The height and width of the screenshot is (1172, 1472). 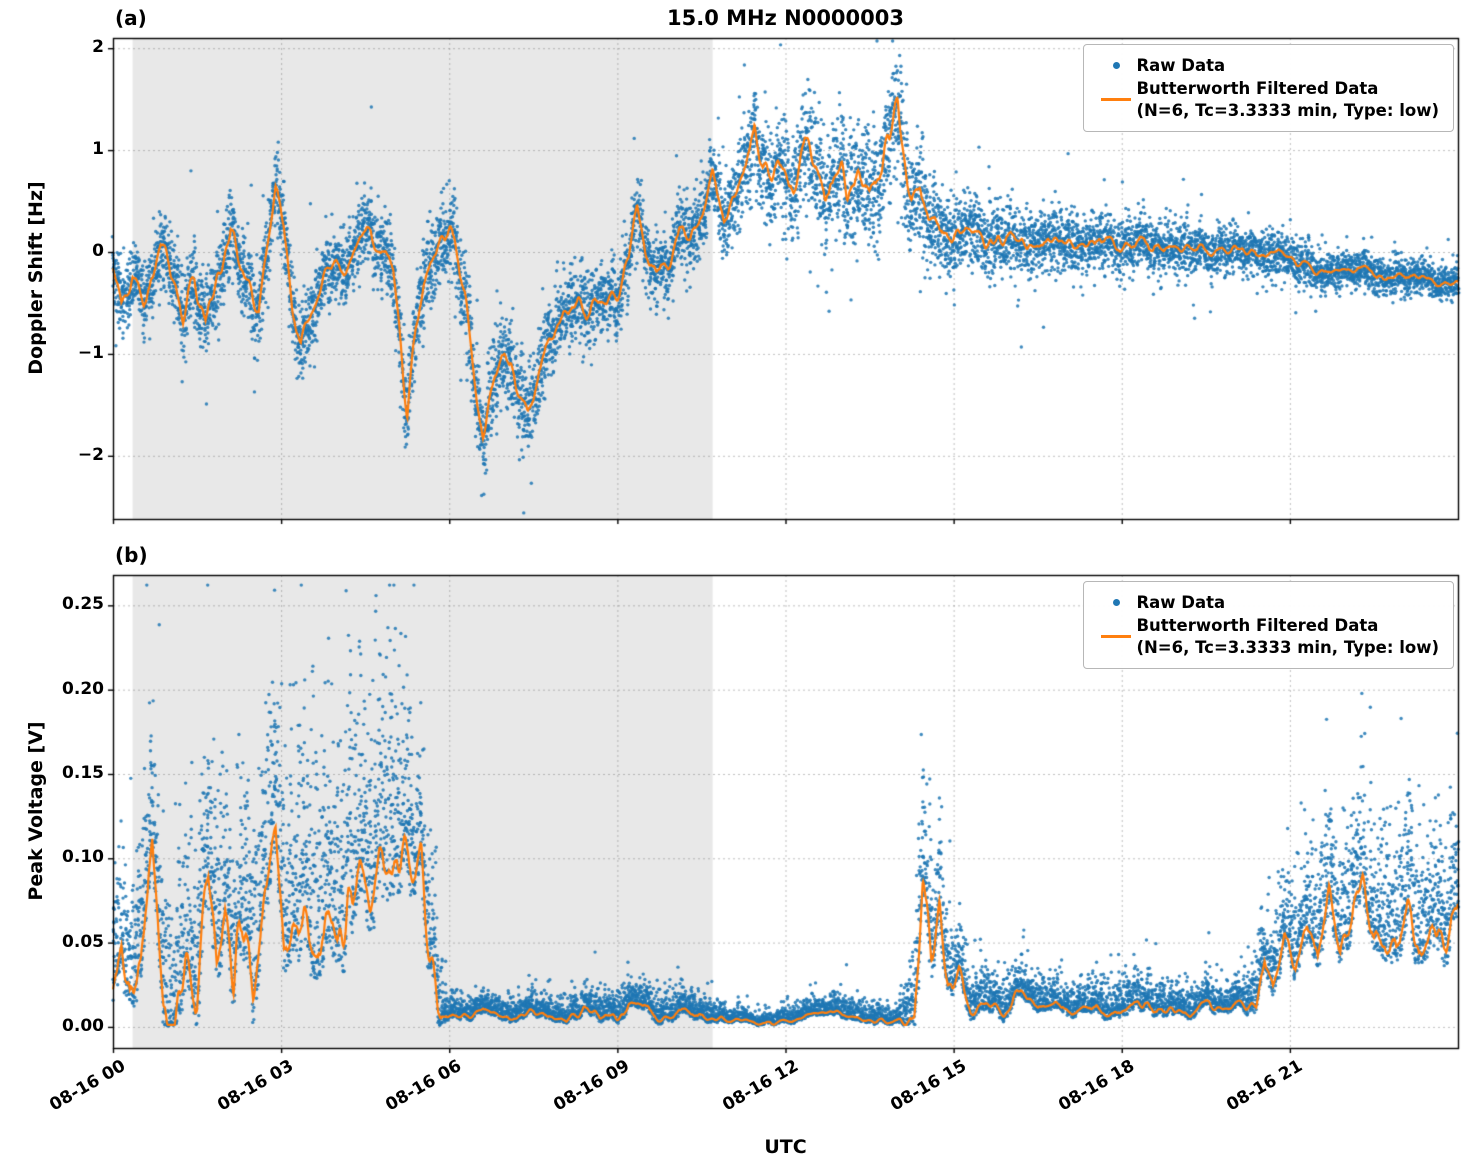 What do you see at coordinates (98, 251) in the screenshot?
I see `y-tick-label: 0` at bounding box center [98, 251].